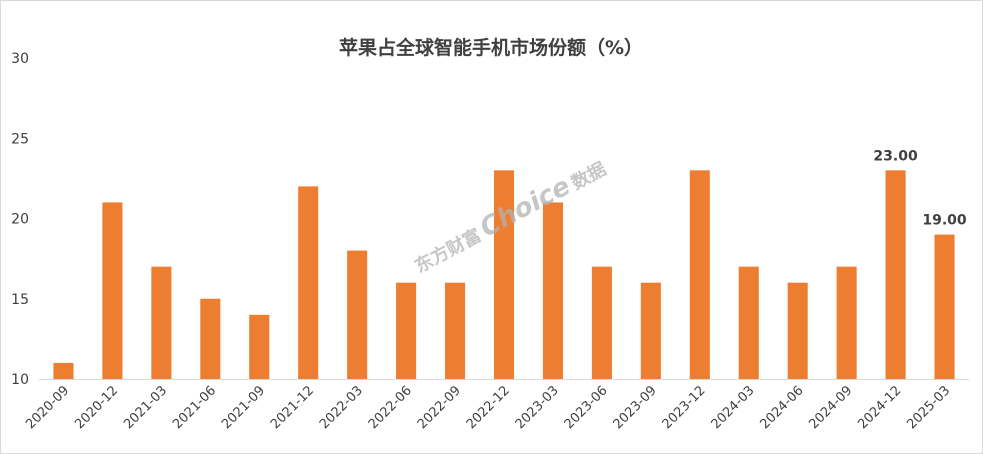 The height and width of the screenshot is (454, 983). Describe the element at coordinates (20, 300) in the screenshot. I see `y-tick-label: 15` at that location.